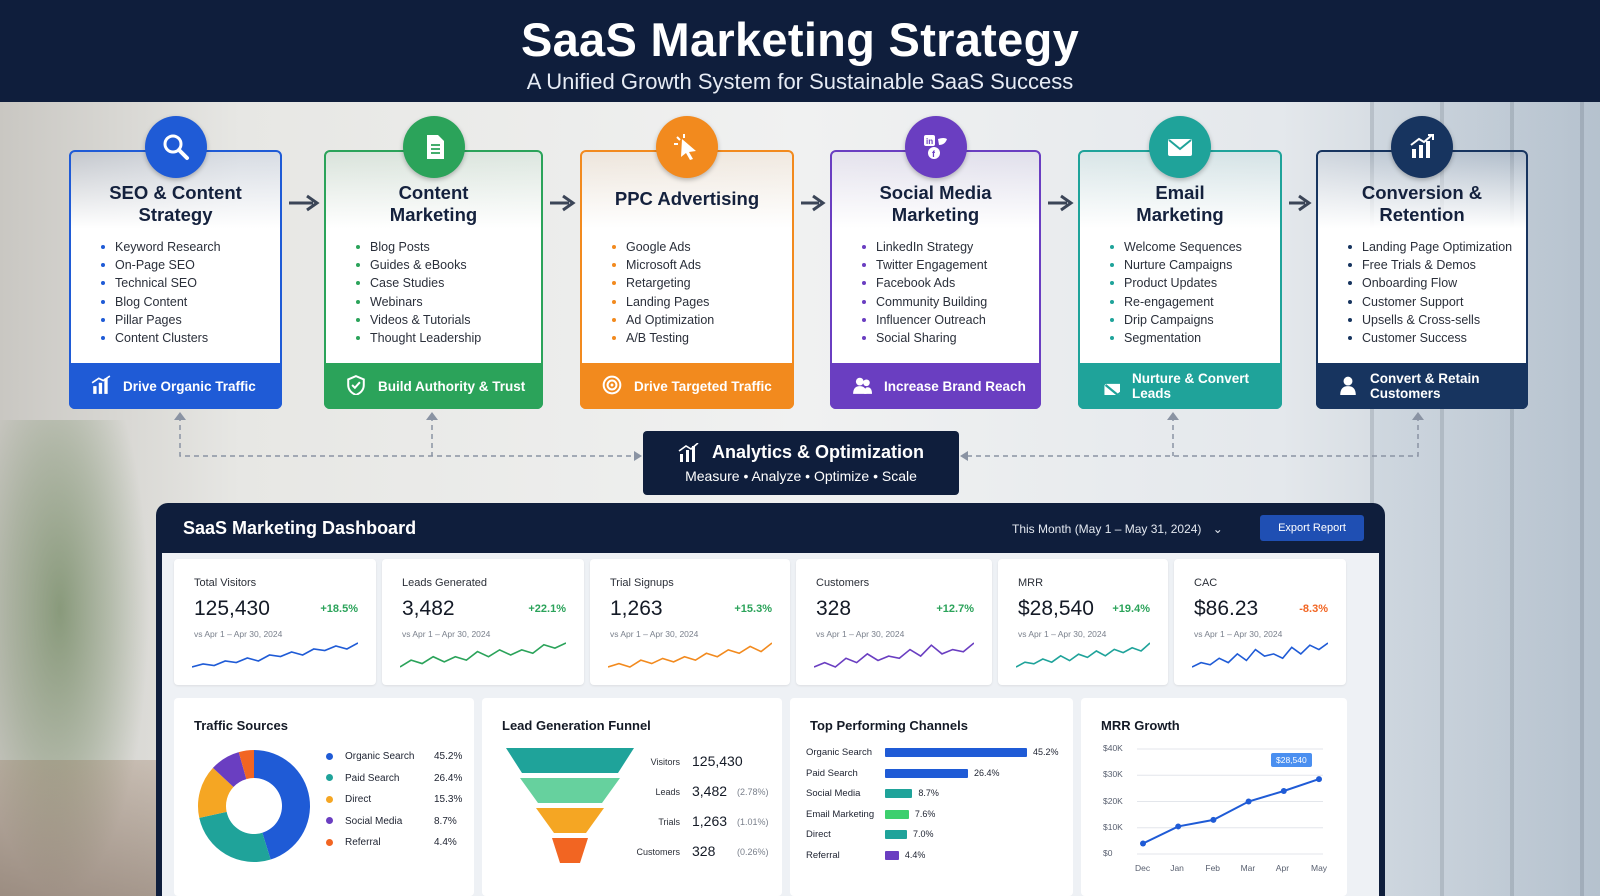 This screenshot has width=1600, height=896. I want to click on stage-title: Content Marketing, so click(433, 204).